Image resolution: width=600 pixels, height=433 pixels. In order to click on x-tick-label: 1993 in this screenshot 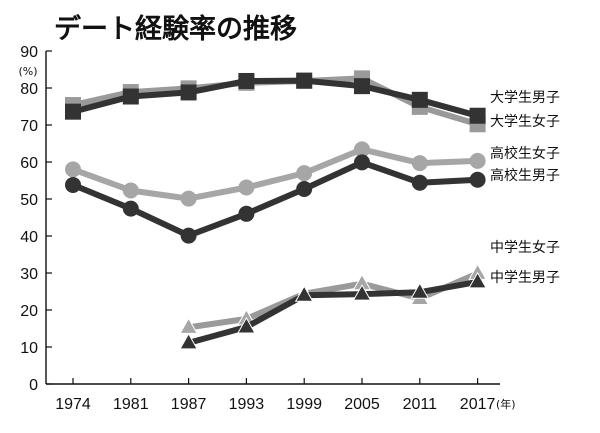, I will do `click(247, 404)`.